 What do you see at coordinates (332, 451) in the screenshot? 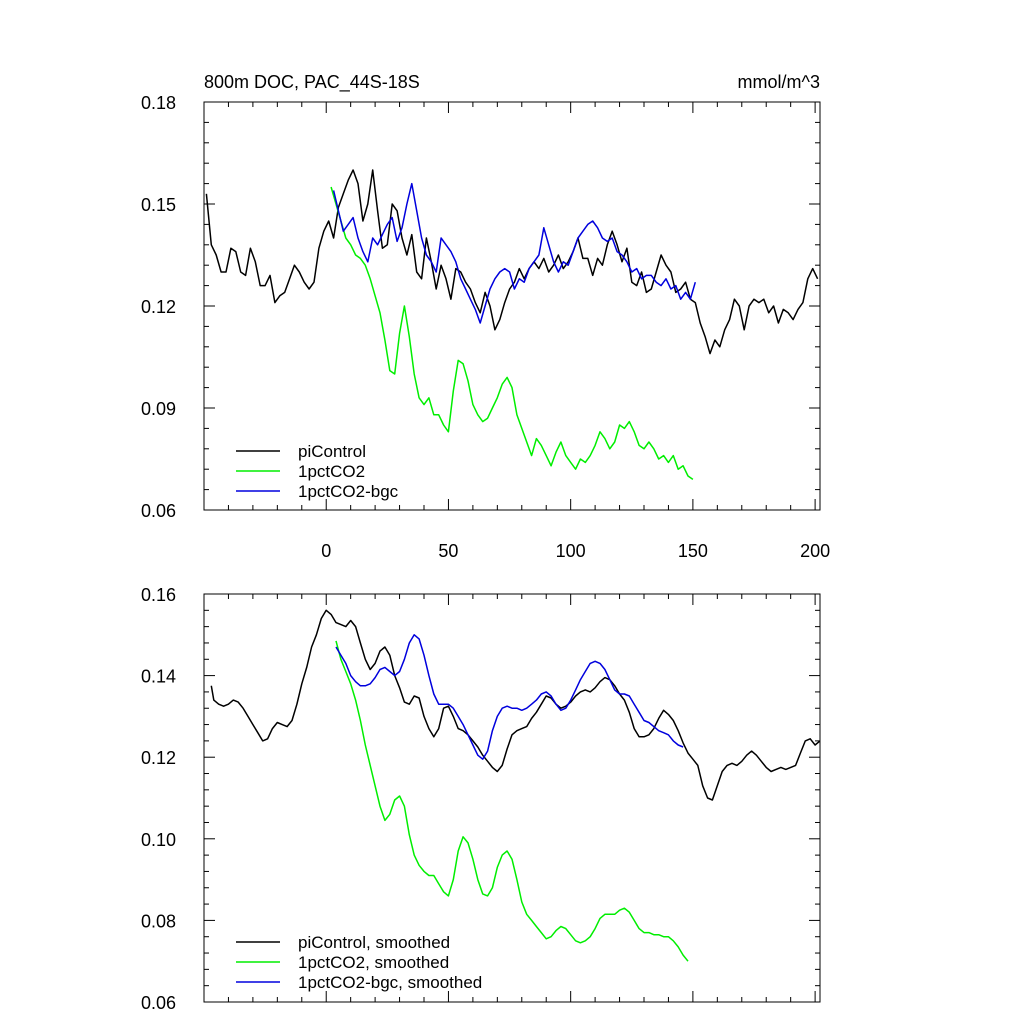
I see `legend-label-picontrol: piControl` at bounding box center [332, 451].